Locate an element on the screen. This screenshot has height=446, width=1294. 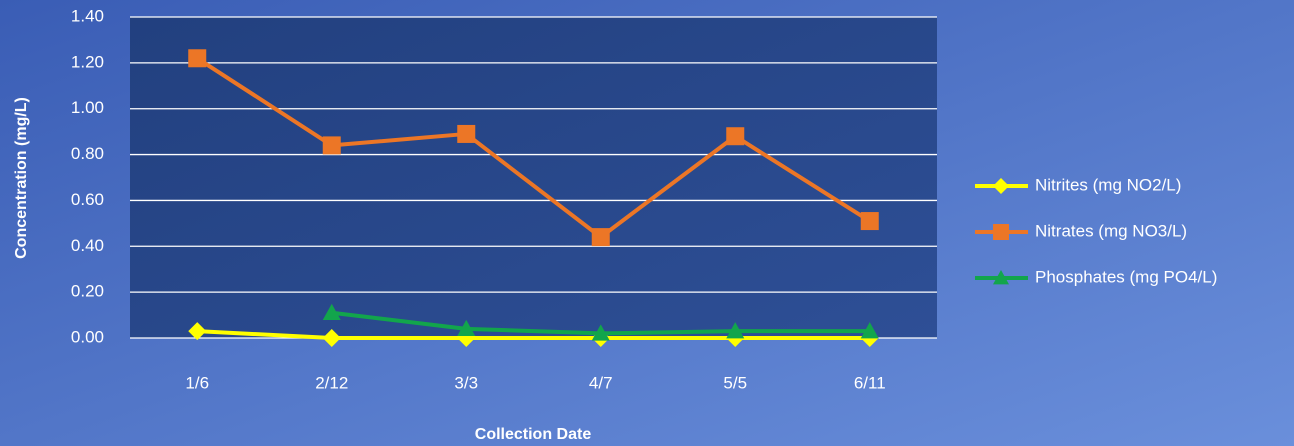
x-tick-label: 5/5 is located at coordinates (735, 382).